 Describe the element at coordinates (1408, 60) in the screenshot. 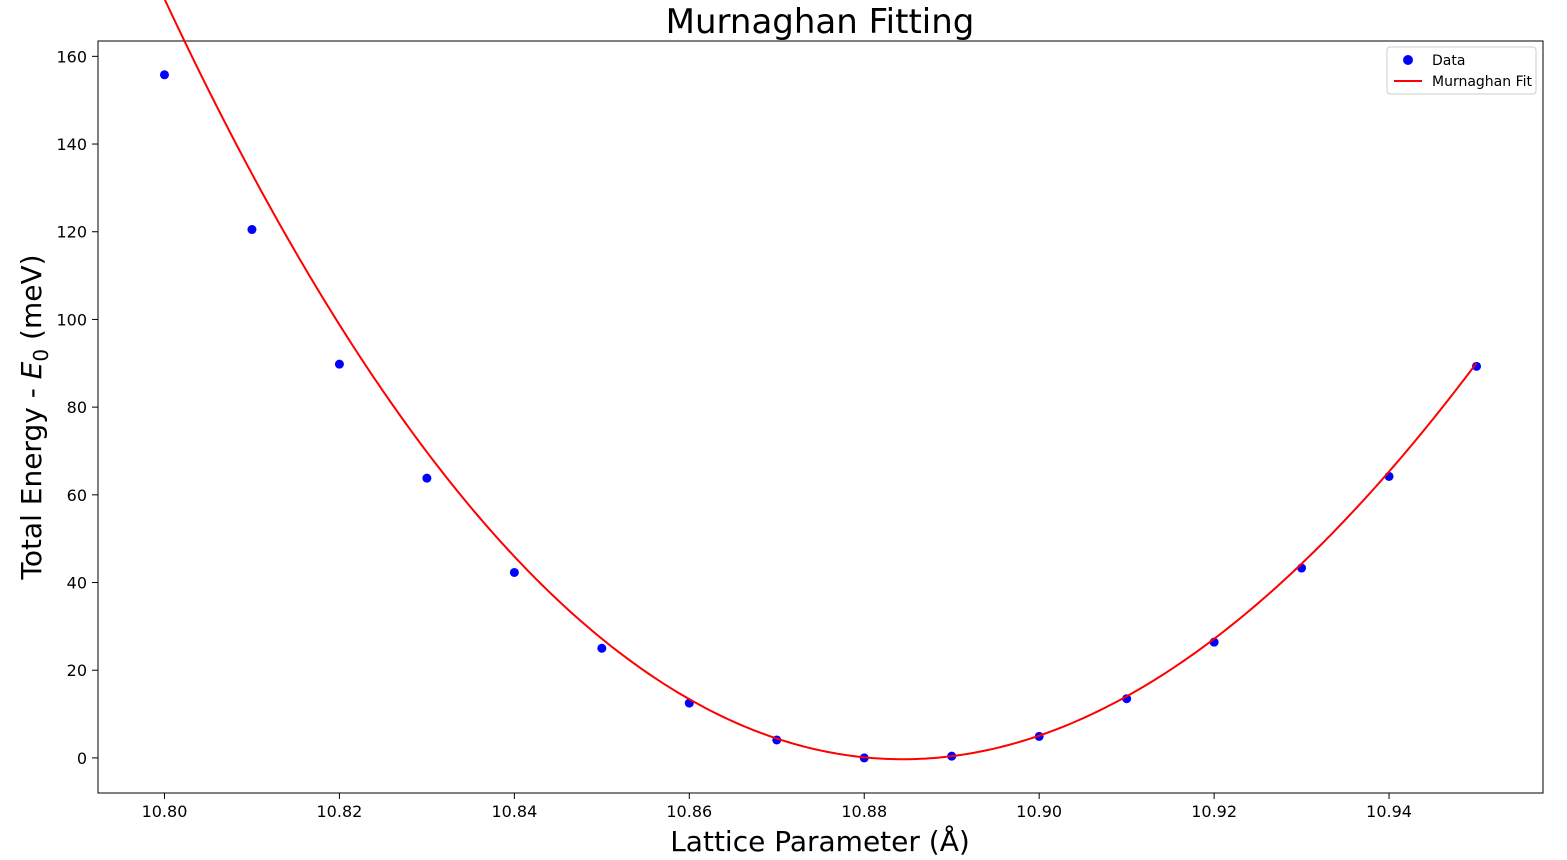

I see `legend-marker-data` at that location.